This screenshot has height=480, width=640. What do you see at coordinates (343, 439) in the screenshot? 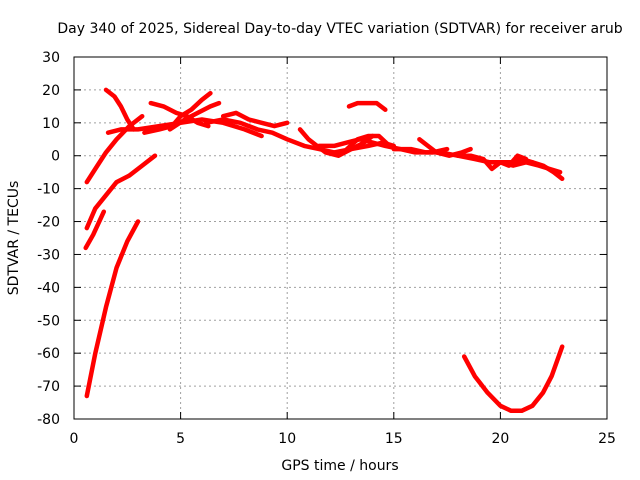
I see `x-tick-labels: 0 5 10 15 20 25` at bounding box center [343, 439].